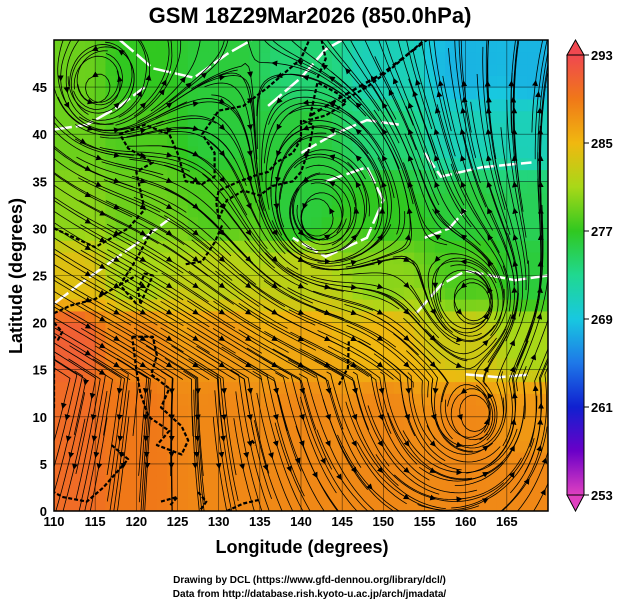 The width and height of the screenshot is (619, 605). Describe the element at coordinates (92, 473) in the screenshot. I see `coastline` at that location.